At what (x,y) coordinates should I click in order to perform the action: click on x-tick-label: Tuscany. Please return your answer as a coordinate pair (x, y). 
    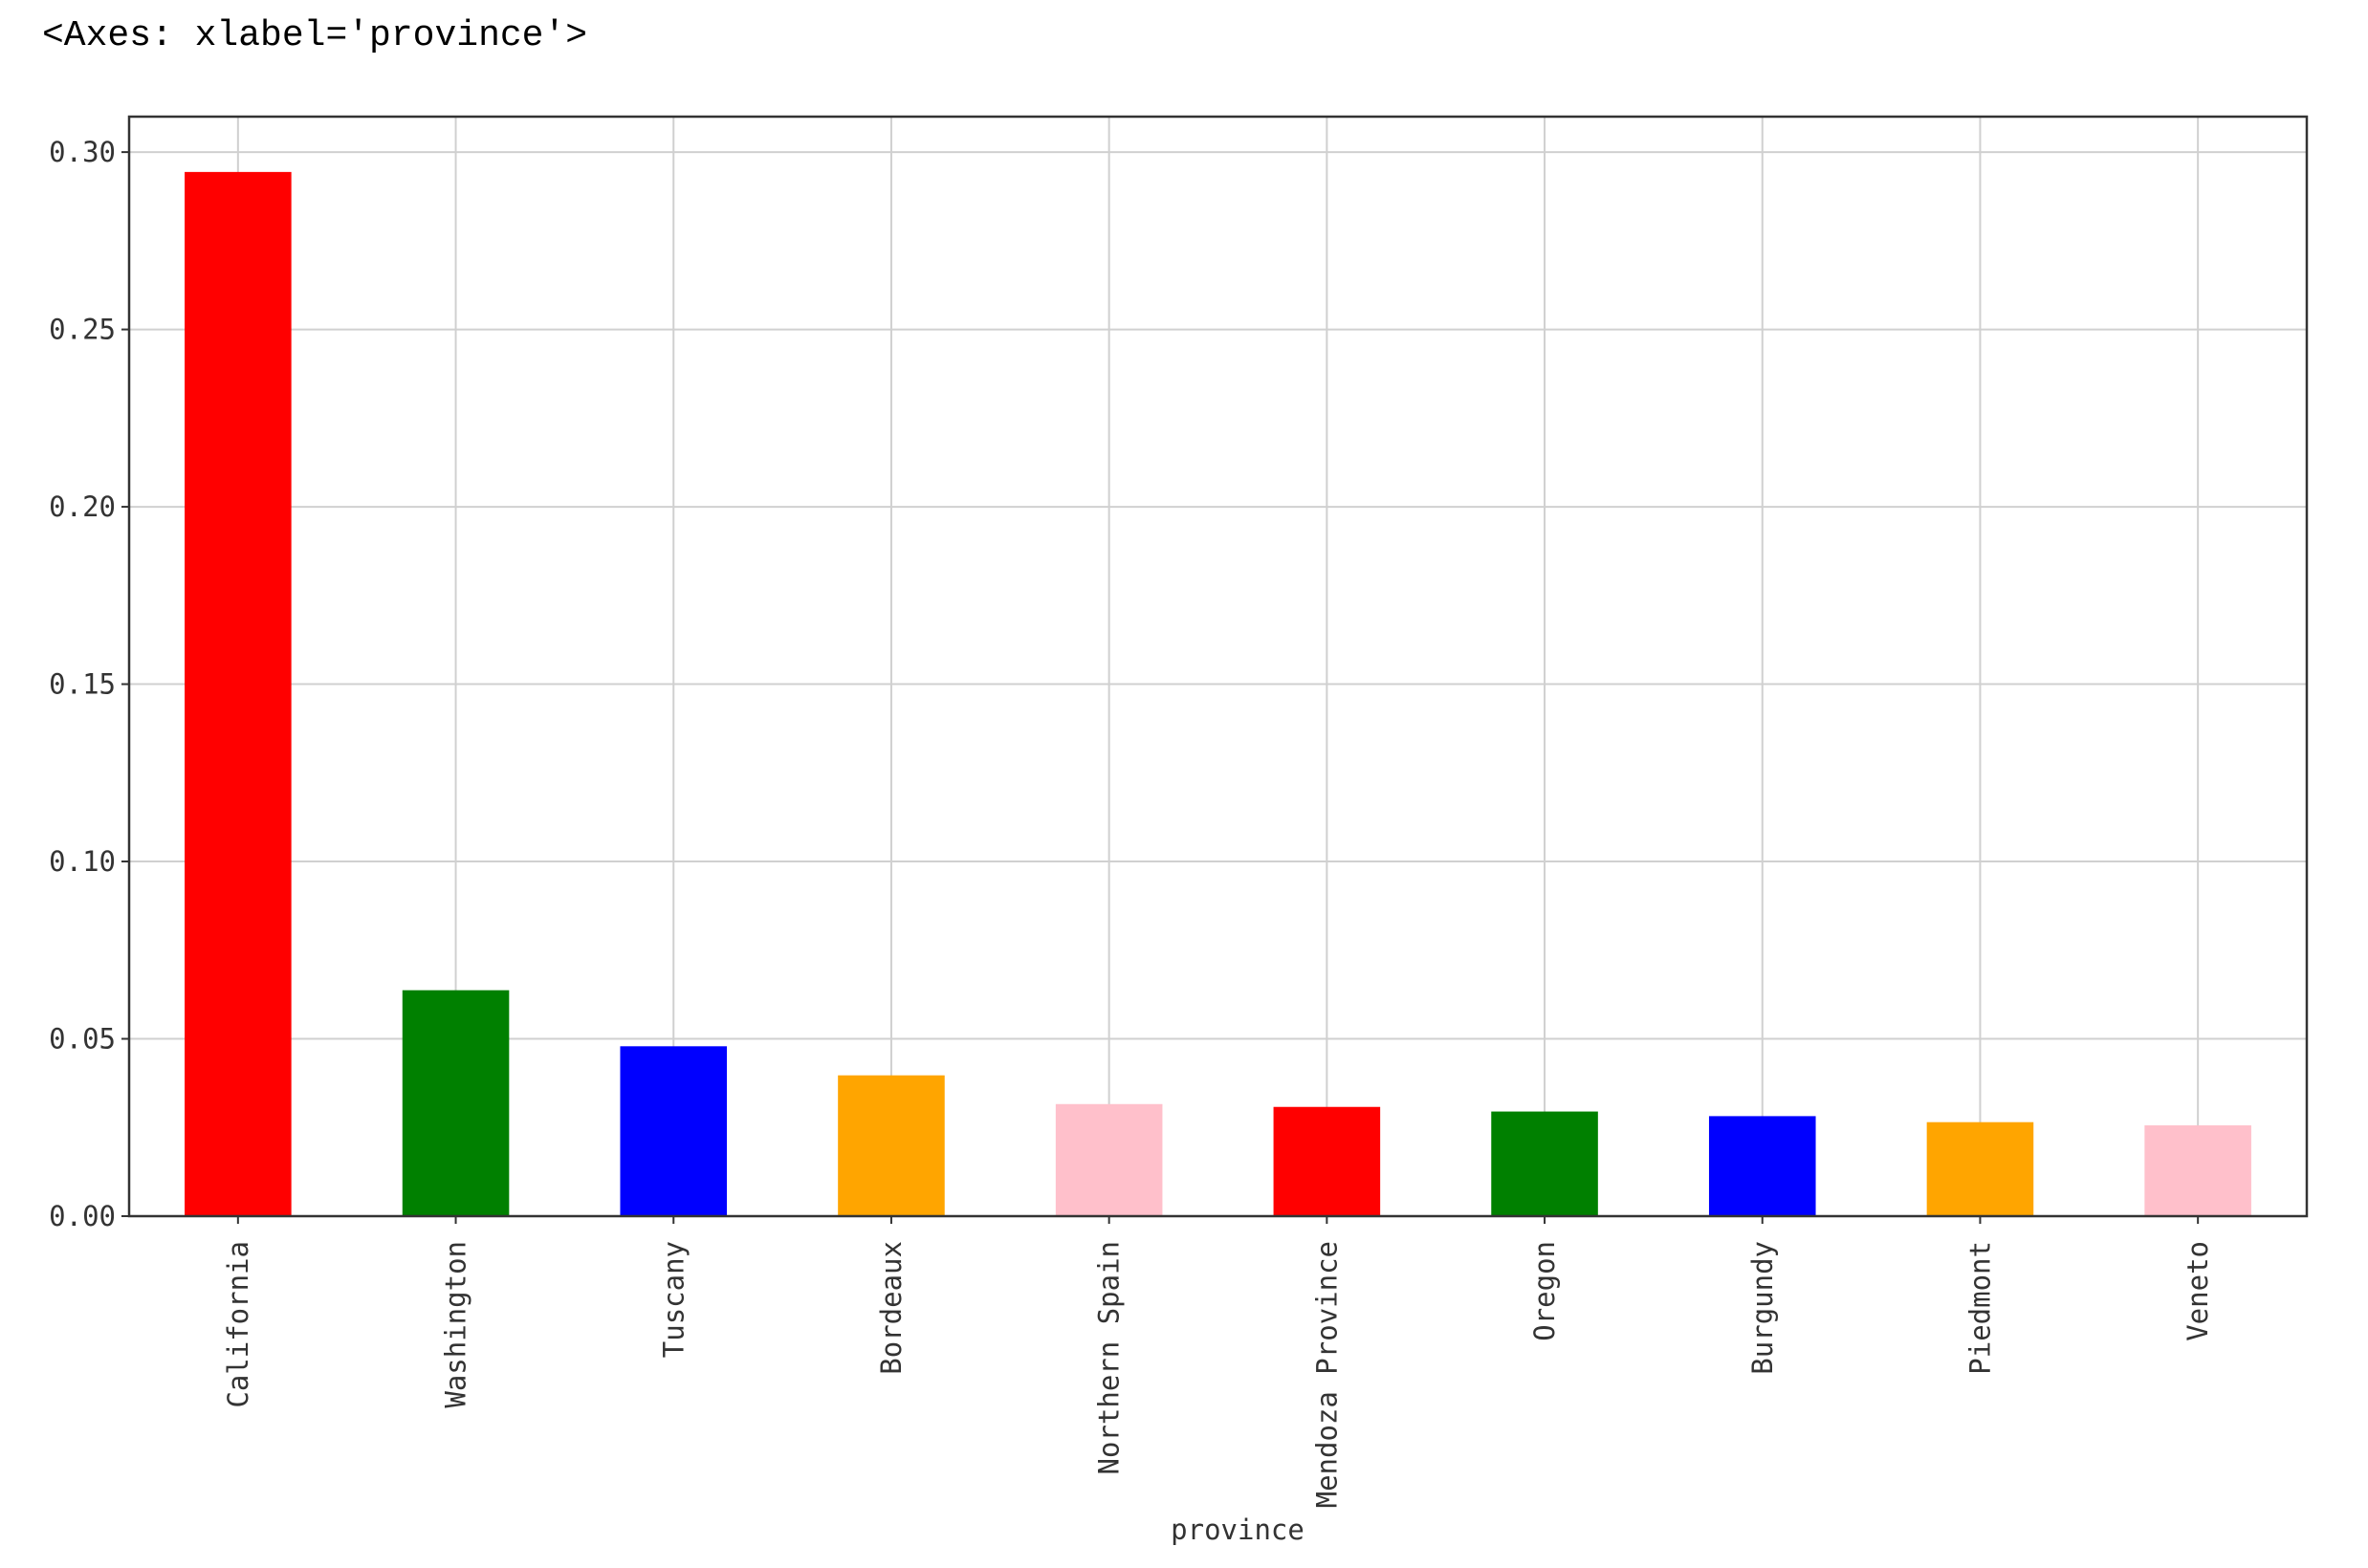
    Looking at the image, I should click on (674, 1299).